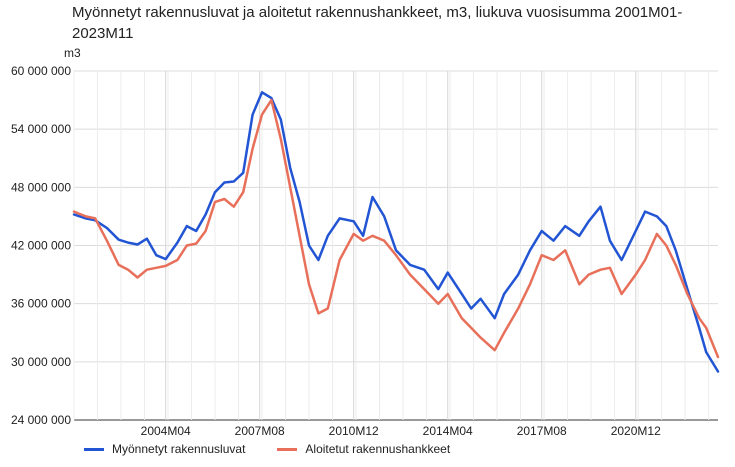 The width and height of the screenshot is (735, 467). Describe the element at coordinates (260, 431) in the screenshot. I see `x-tick-label: 2007M08` at that location.